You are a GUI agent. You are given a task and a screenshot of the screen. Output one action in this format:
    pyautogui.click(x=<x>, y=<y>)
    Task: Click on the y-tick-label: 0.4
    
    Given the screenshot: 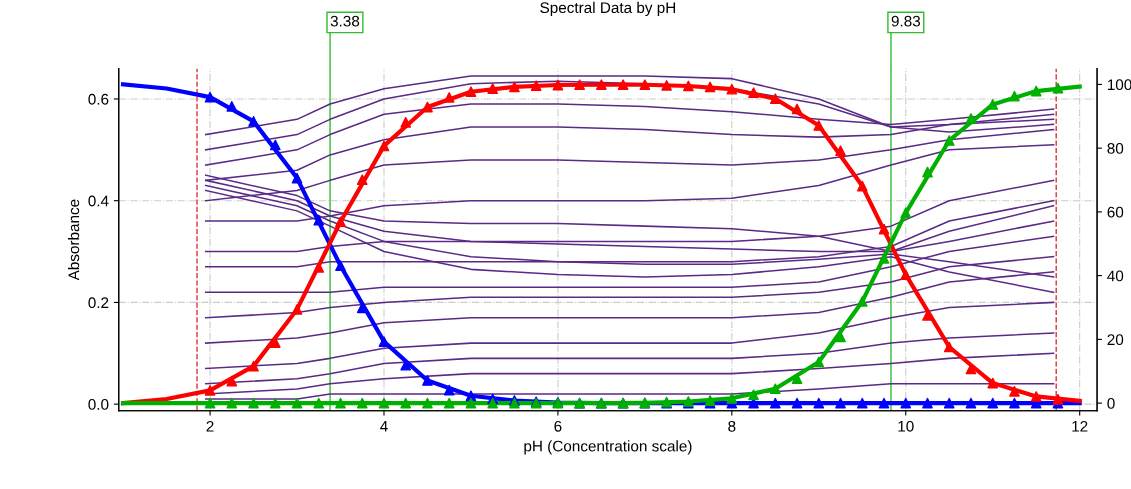 What is the action you would take?
    pyautogui.click(x=98, y=201)
    